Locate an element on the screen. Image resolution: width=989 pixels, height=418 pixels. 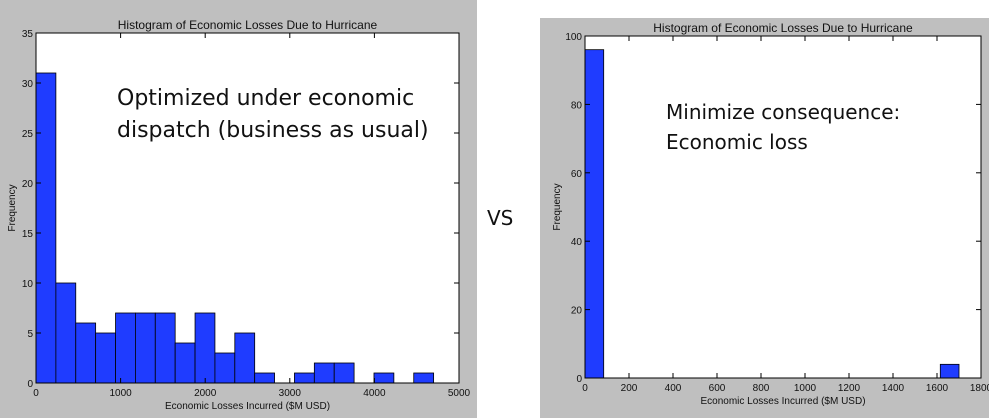
x-tick-label: 3000 is located at coordinates (290, 393).